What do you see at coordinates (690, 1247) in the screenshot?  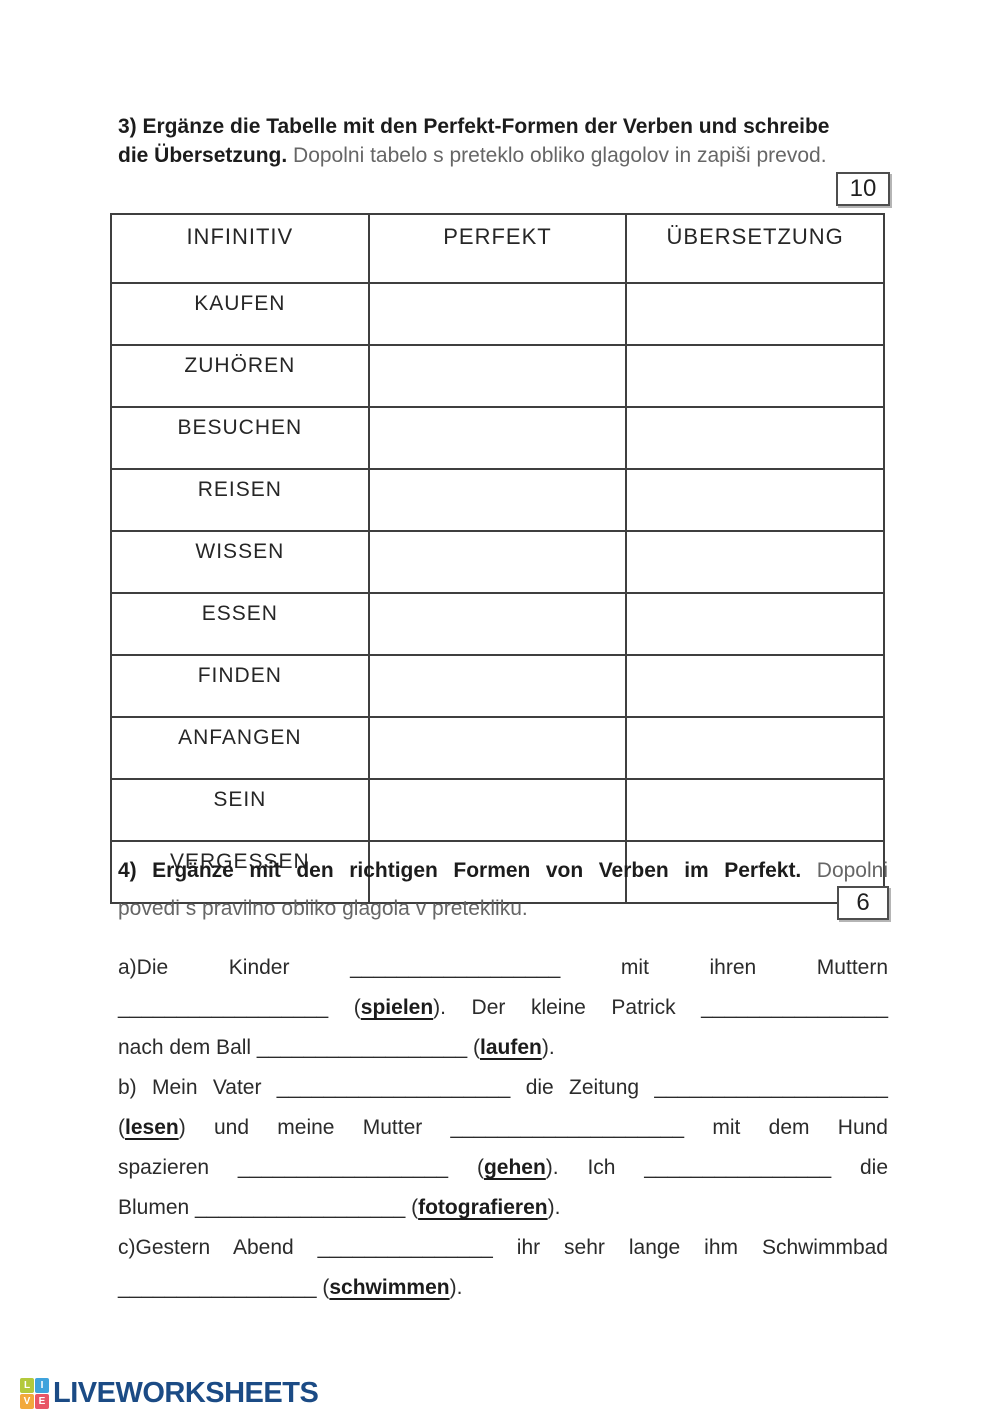 I see `sentence-text: ihr sehr lange ihm Schwimmbad` at bounding box center [690, 1247].